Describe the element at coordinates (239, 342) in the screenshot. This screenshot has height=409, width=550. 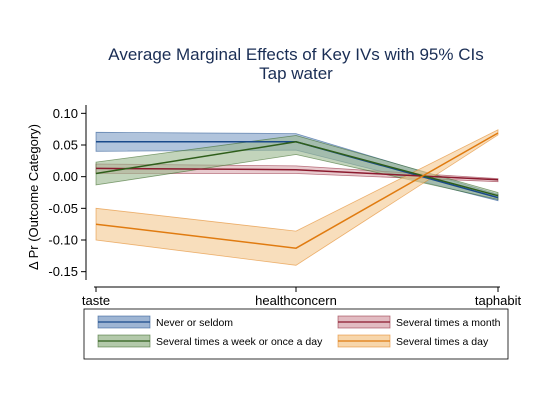
I see `legend-label-several-times-a-week-or-once-a-day: Several times a week or once a day` at that location.